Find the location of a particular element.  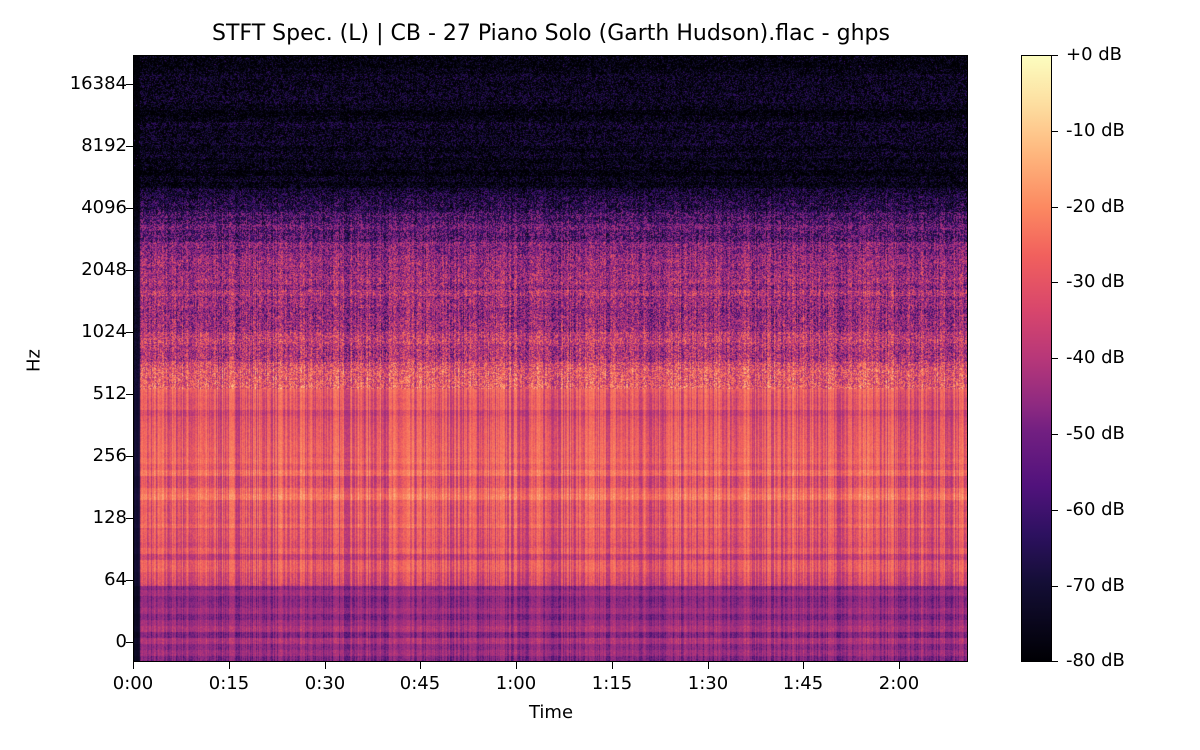

y-tick-label: 256 is located at coordinates (109, 455).